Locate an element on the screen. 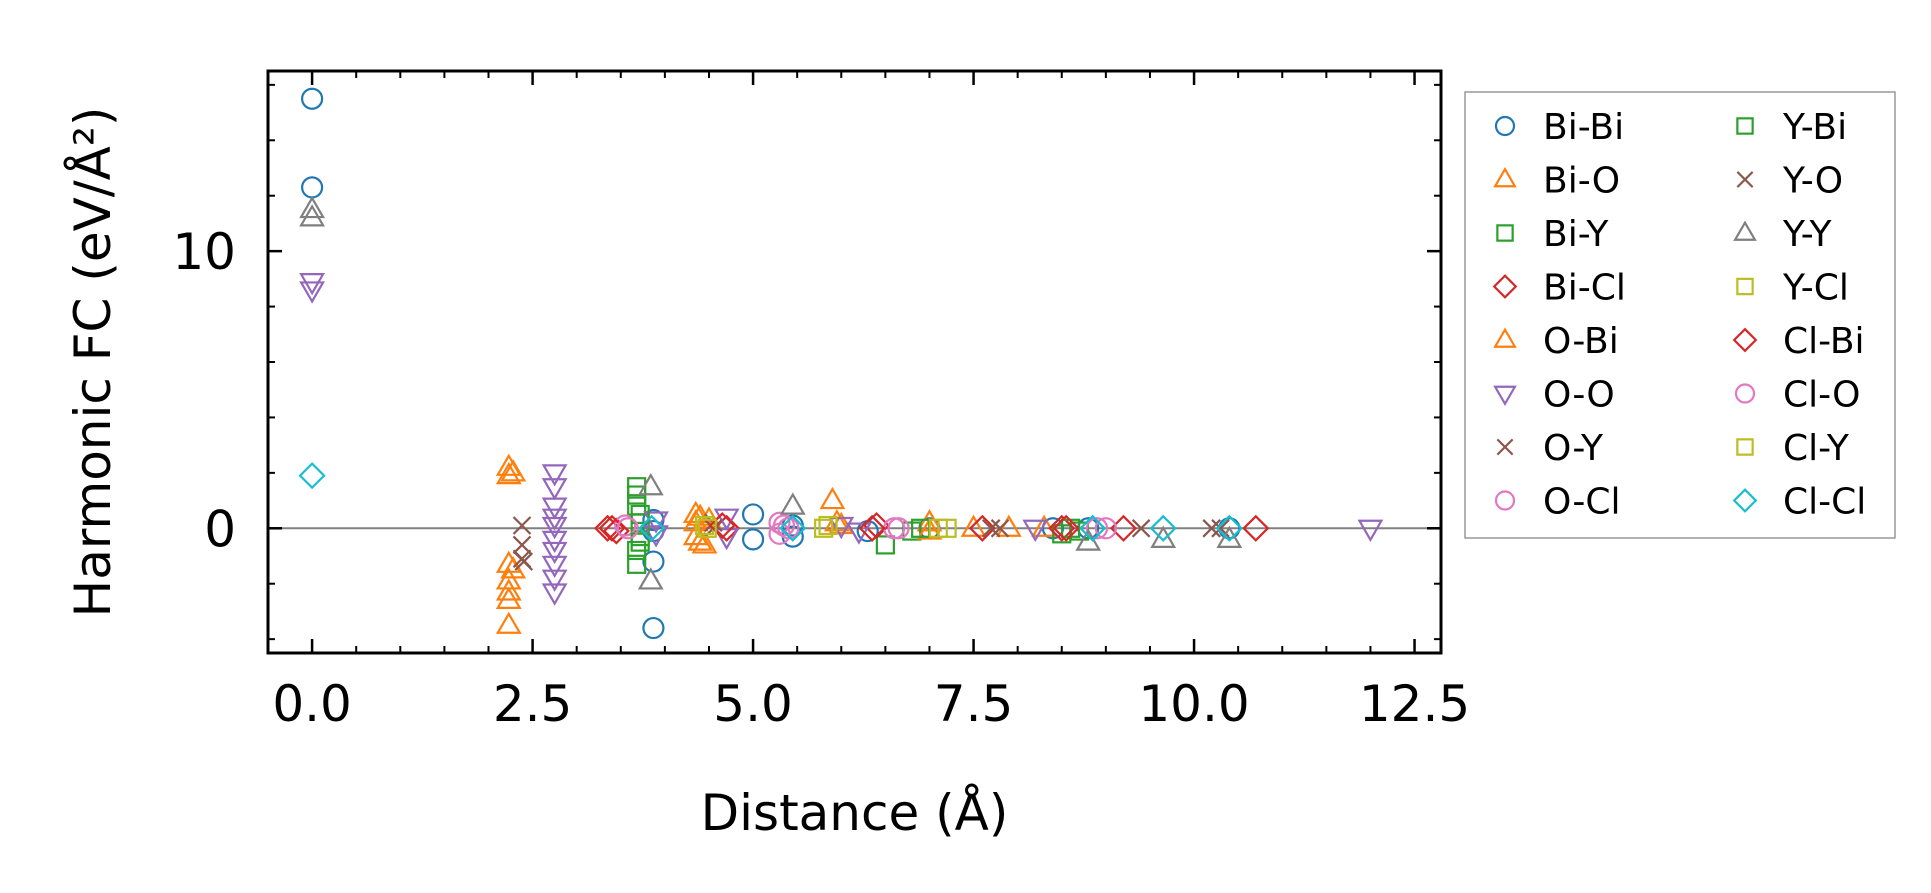 The width and height of the screenshot is (1931, 893). legend-entry: Y-Bi is located at coordinates (1791, 127).